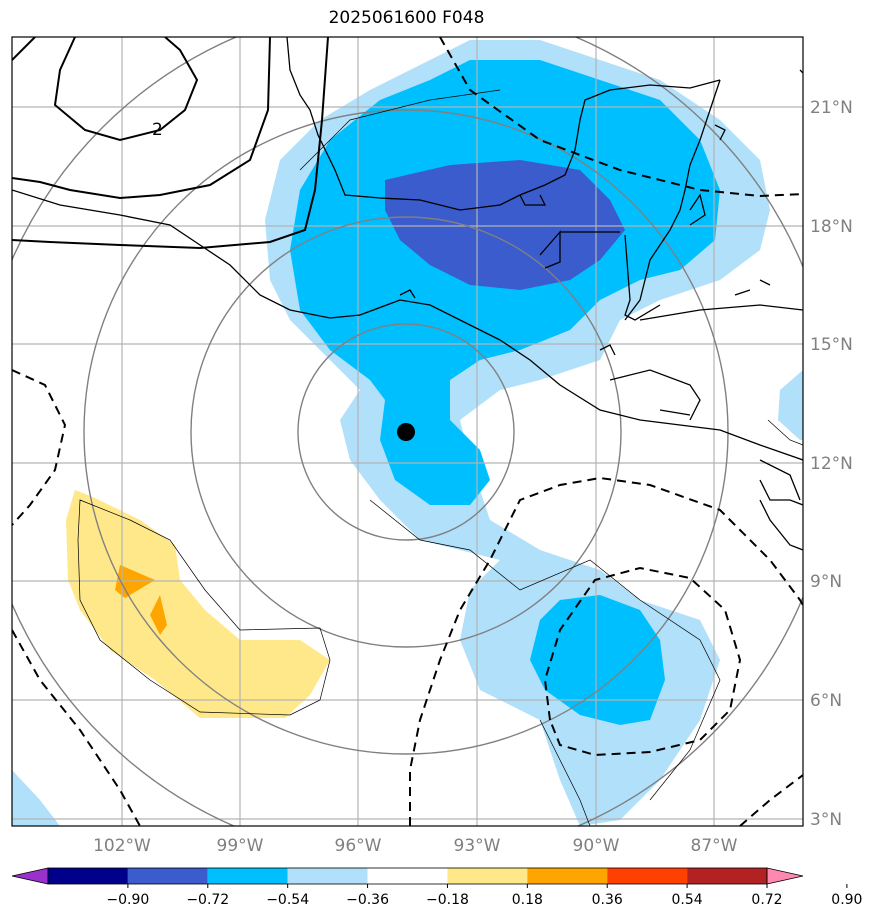 This screenshot has height=924, width=873. I want to click on lat-label-15n: 15°N, so click(831, 345).